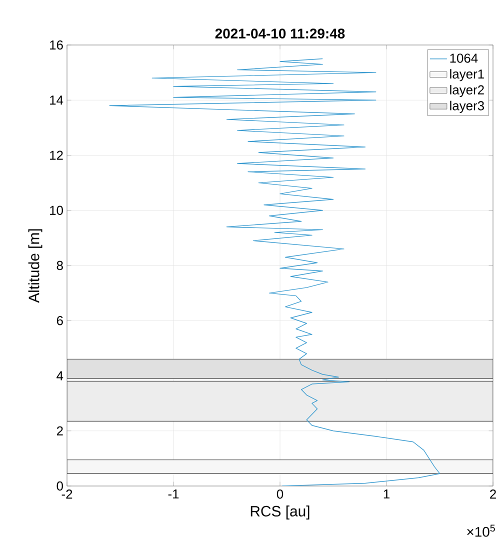  I want to click on y-axis-title: Altitude [m], so click(35, 266).